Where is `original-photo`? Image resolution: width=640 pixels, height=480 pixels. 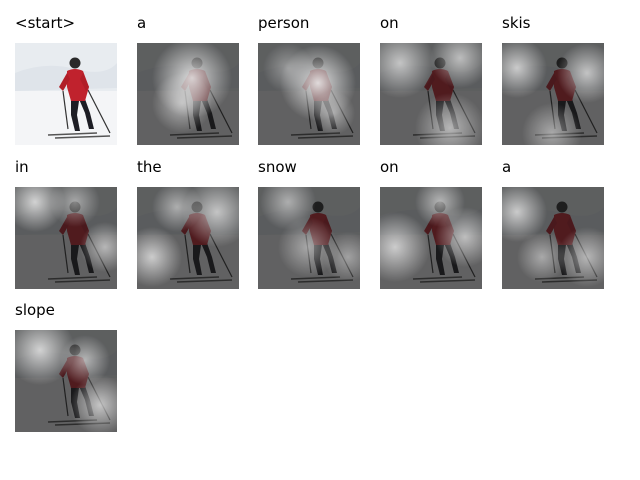 original-photo is located at coordinates (66, 94).